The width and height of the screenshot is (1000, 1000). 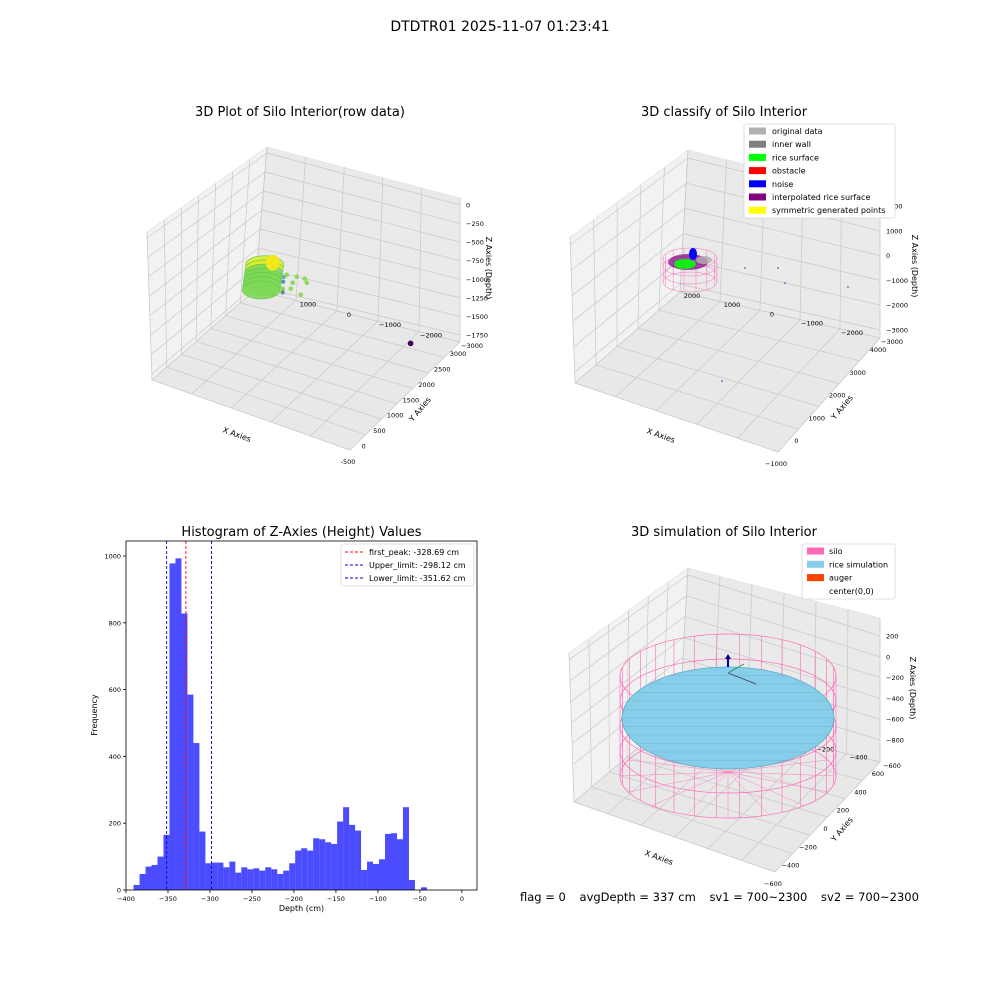 I want to click on cls-legend-swatch, so click(x=757, y=197).